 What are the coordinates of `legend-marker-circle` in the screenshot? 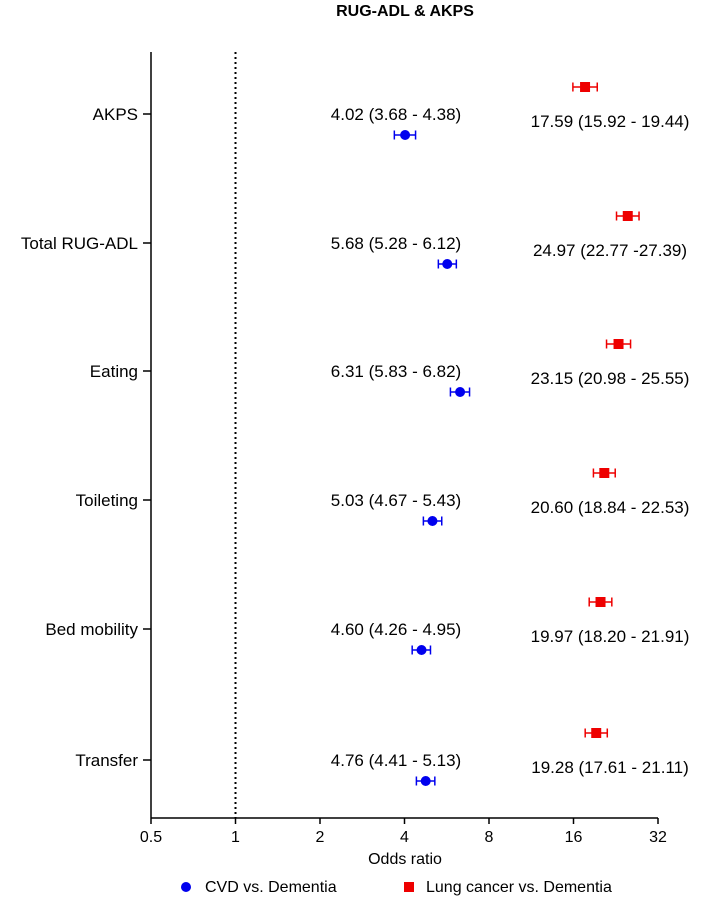 It's located at (186, 887).